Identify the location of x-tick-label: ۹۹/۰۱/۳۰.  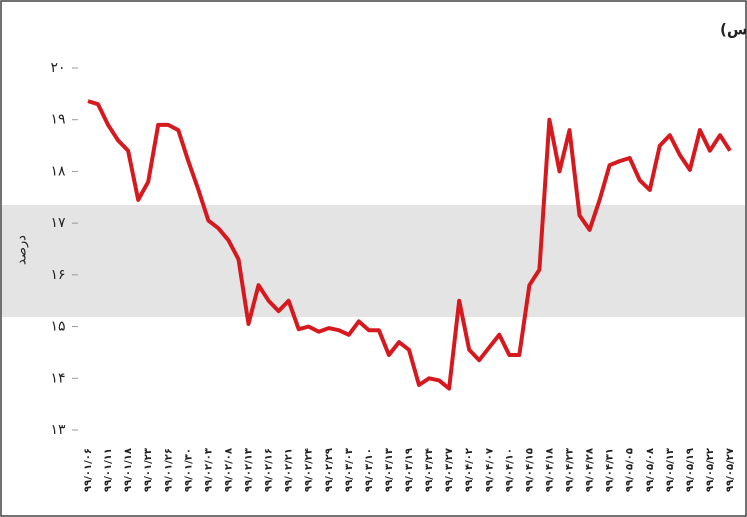
(188, 470).